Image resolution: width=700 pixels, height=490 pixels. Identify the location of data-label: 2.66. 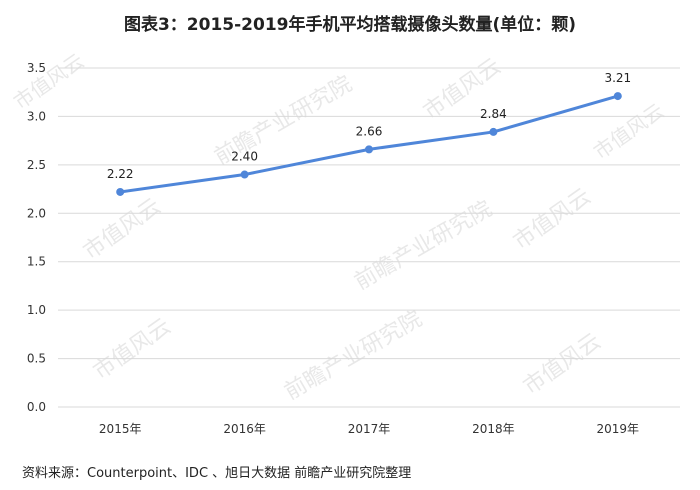
(369, 131).